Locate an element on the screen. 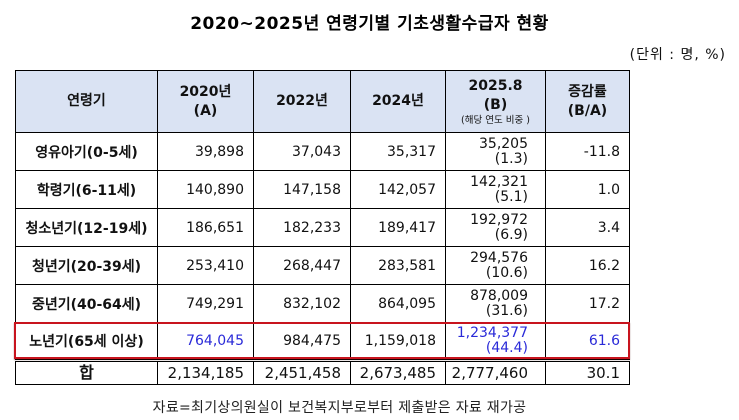 The width and height of the screenshot is (739, 420). change-rate: 3.4 is located at coordinates (587, 227).